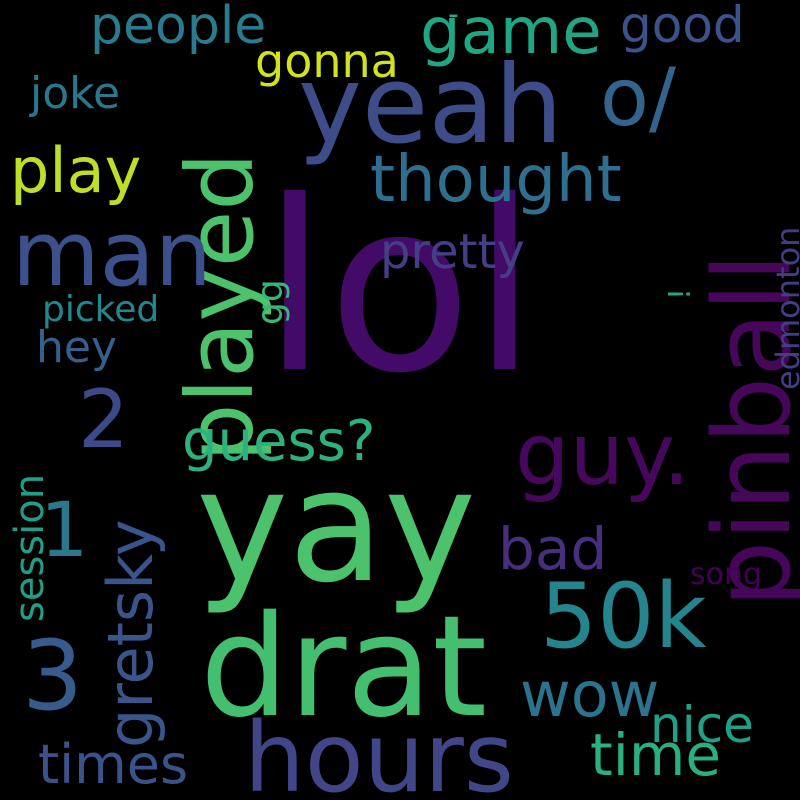 This screenshot has height=800, width=800. Describe the element at coordinates (453, 16) in the screenshot. I see `word-dash: -` at that location.